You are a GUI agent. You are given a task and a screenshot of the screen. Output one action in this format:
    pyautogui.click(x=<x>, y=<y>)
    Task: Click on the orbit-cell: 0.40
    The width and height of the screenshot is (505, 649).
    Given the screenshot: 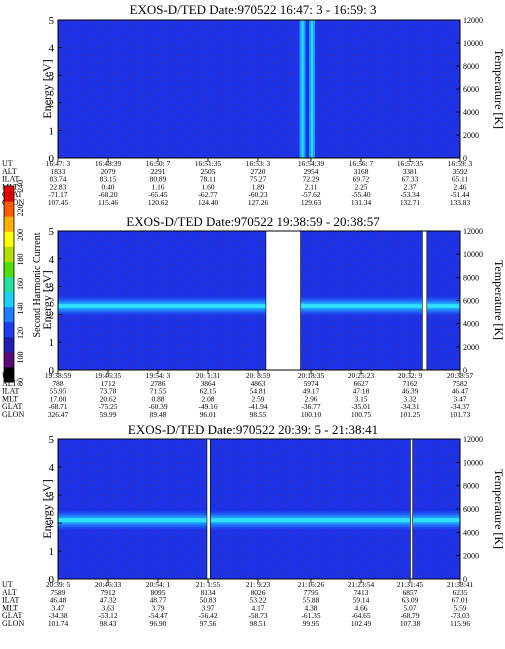 What is the action you would take?
    pyautogui.click(x=108, y=186)
    